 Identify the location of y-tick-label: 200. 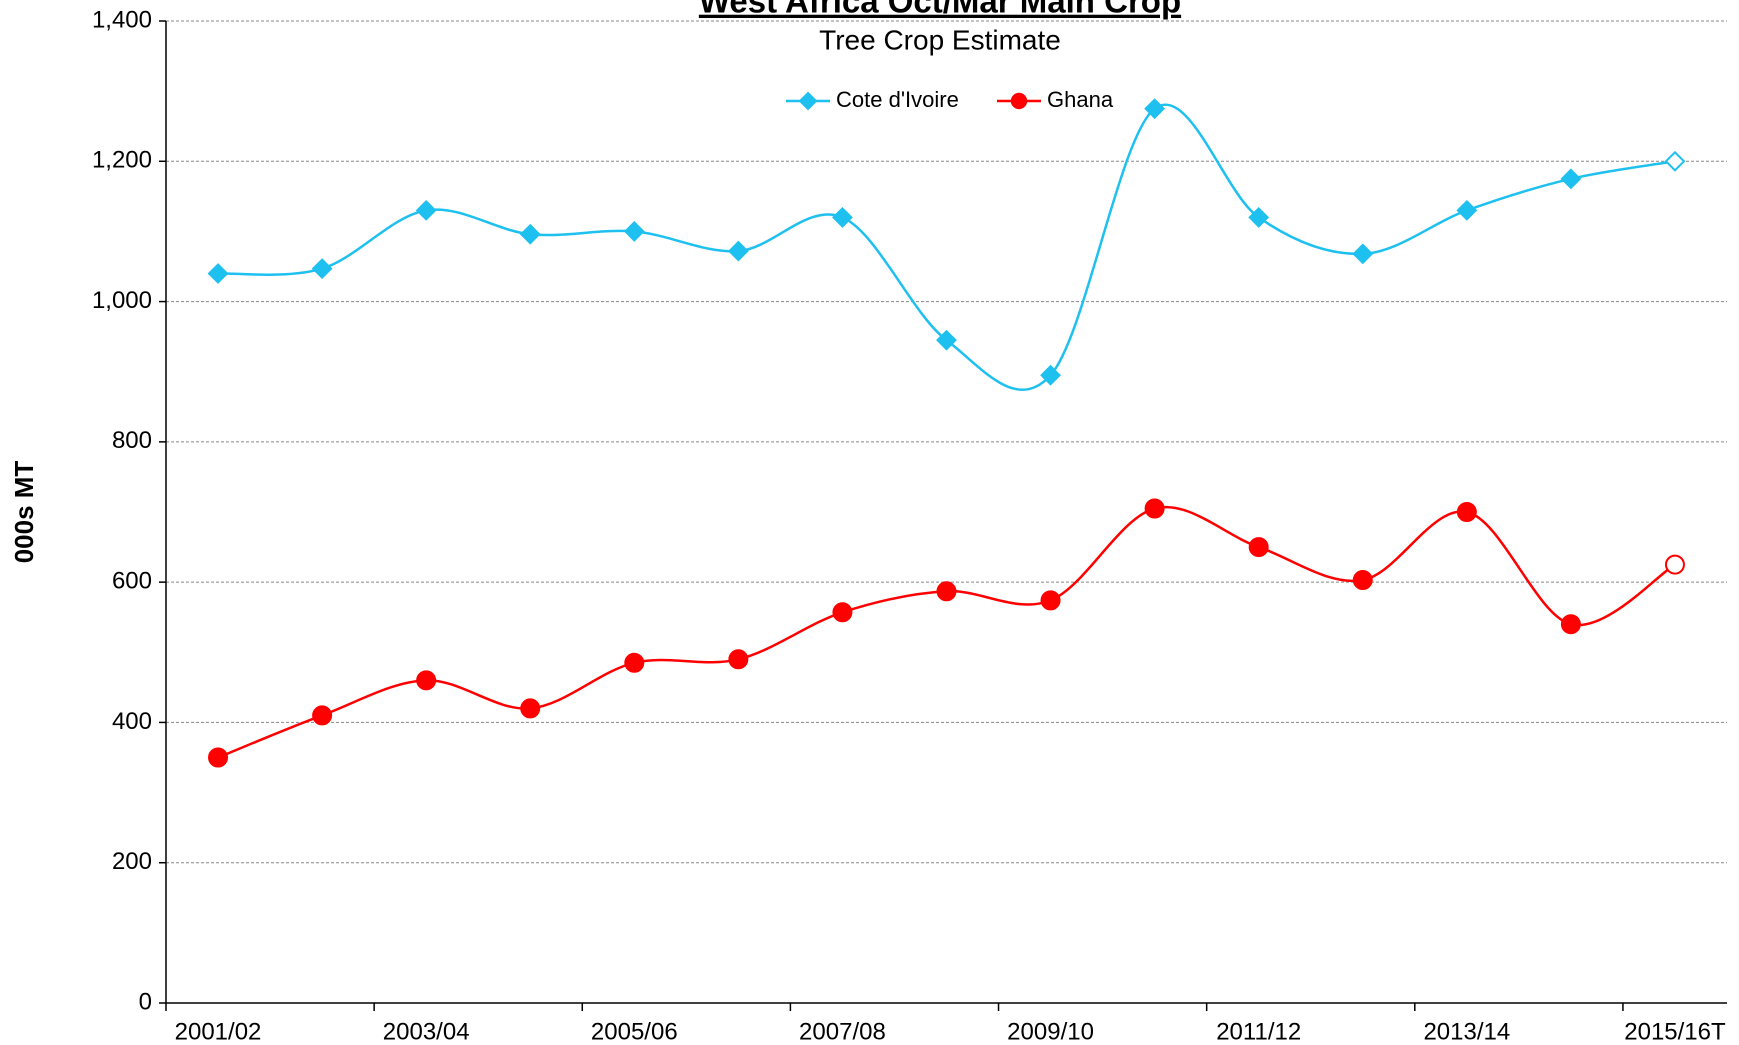
(132, 861).